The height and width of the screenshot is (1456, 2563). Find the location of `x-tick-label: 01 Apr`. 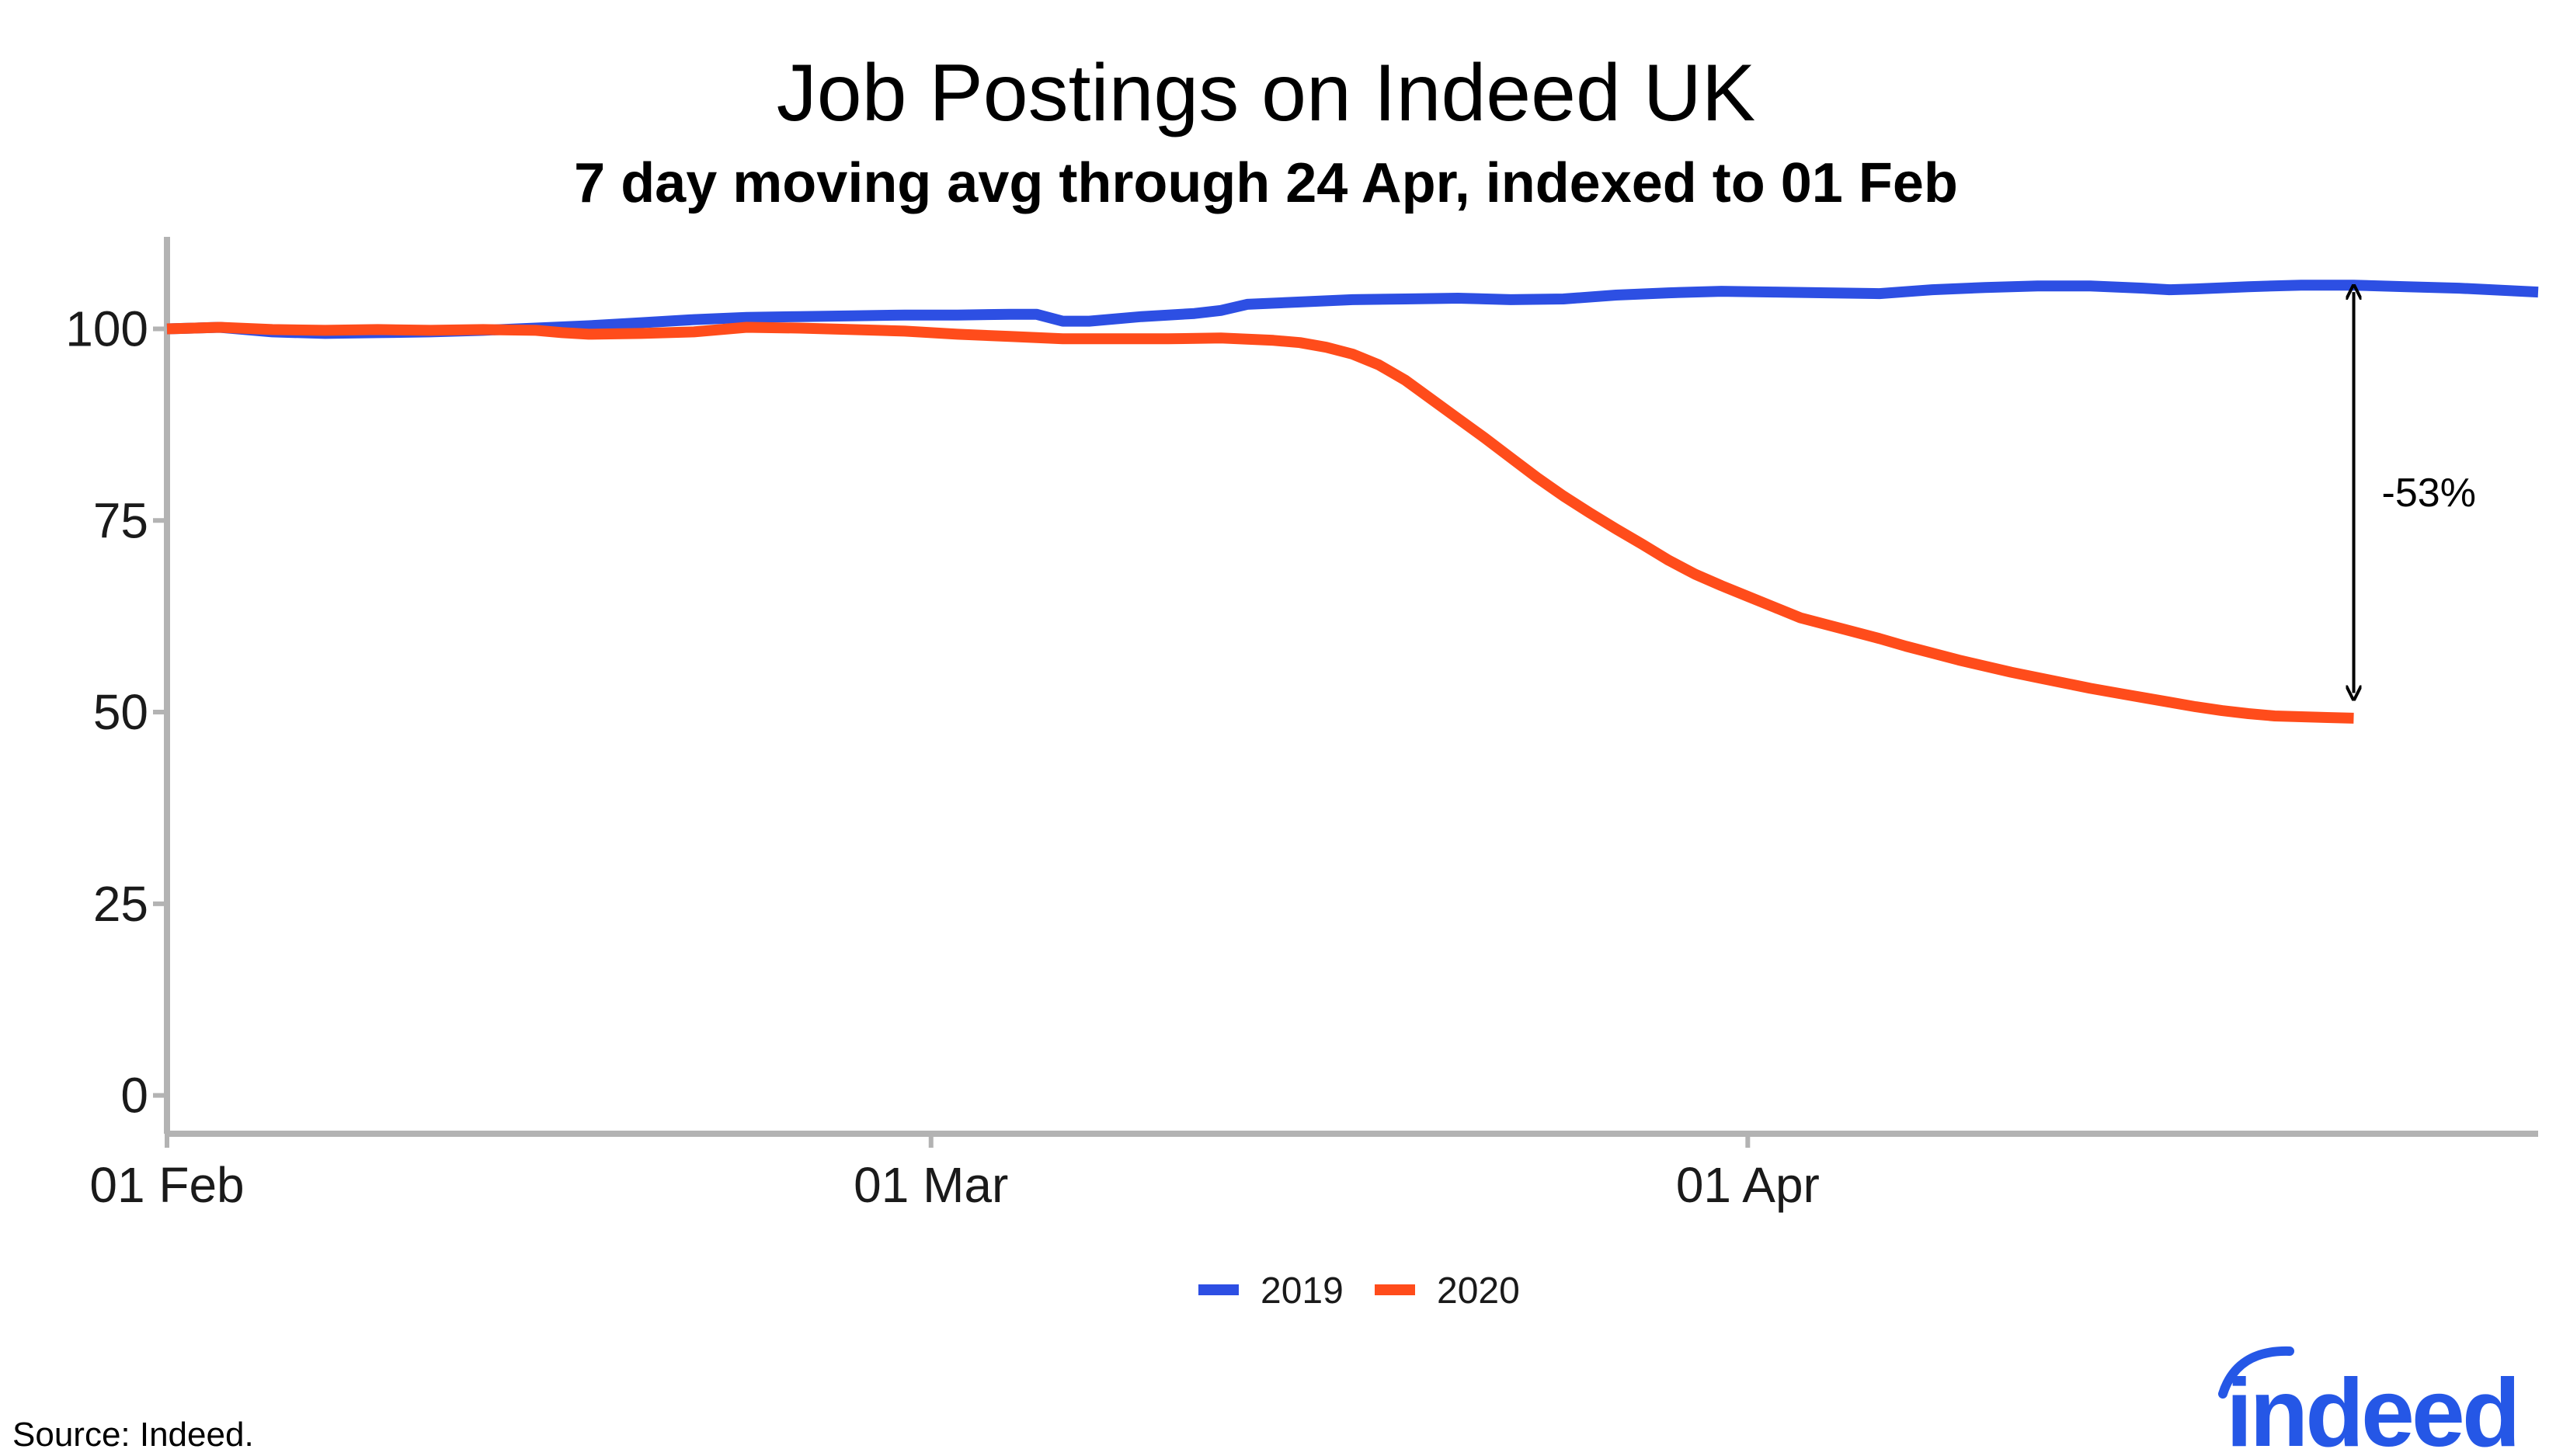

x-tick-label: 01 Apr is located at coordinates (1748, 1185).